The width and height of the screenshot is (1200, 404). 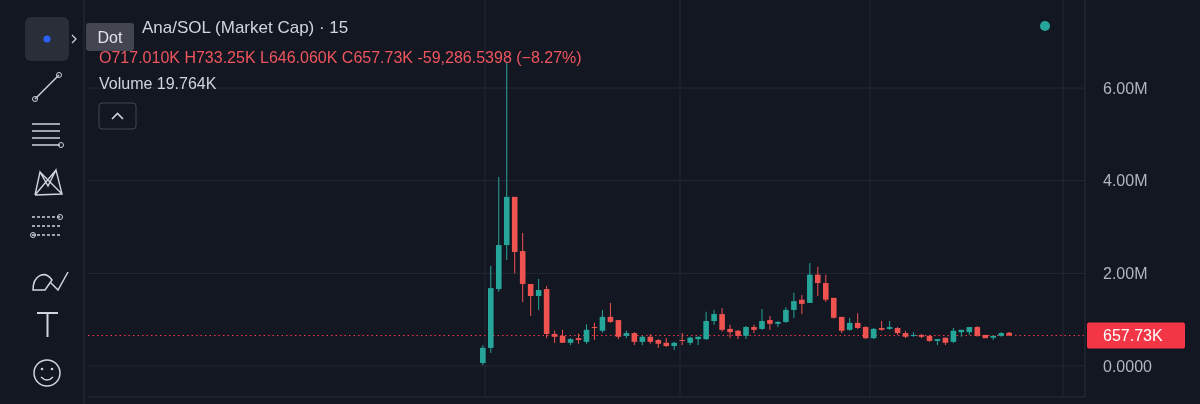 I want to click on annotation: O717.010K H733.25K L646.060K C657.73K -59,286.5398 (−8.27%), so click(x=340, y=57).